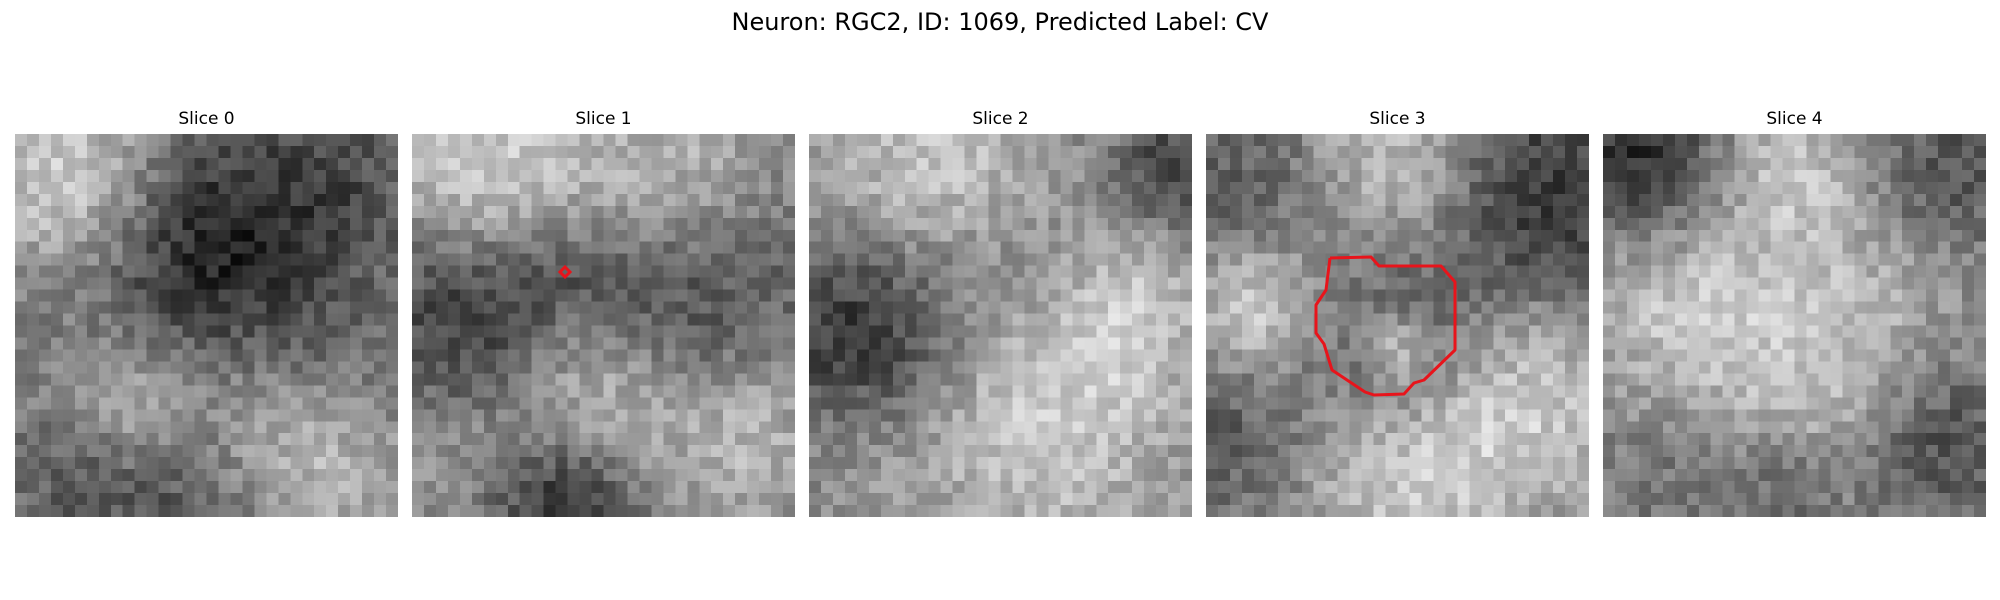 This screenshot has width=2000, height=600. What do you see at coordinates (1000, 119) in the screenshot?
I see `slice-title-2: Slice 2` at bounding box center [1000, 119].